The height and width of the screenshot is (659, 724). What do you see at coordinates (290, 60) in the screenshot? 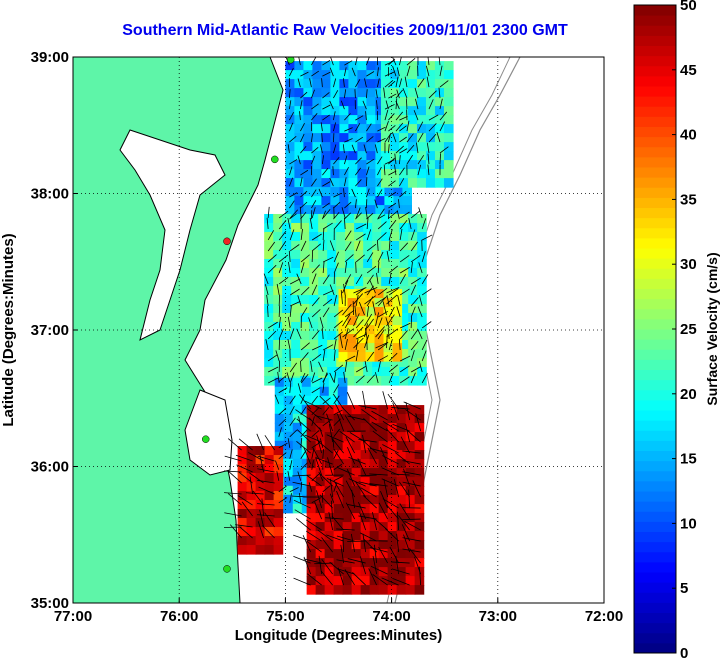
I see `radar-station-marker` at bounding box center [290, 60].